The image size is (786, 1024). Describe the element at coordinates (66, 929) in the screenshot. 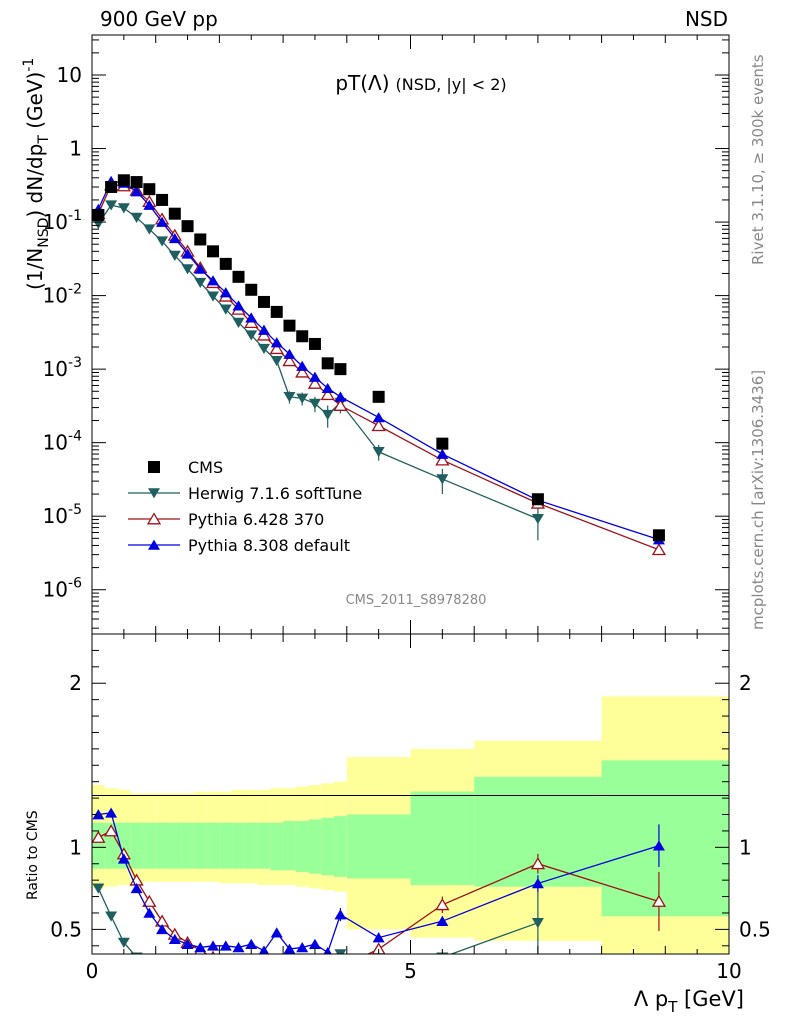

I see `y-tick-label-bottom: 0.5` at that location.